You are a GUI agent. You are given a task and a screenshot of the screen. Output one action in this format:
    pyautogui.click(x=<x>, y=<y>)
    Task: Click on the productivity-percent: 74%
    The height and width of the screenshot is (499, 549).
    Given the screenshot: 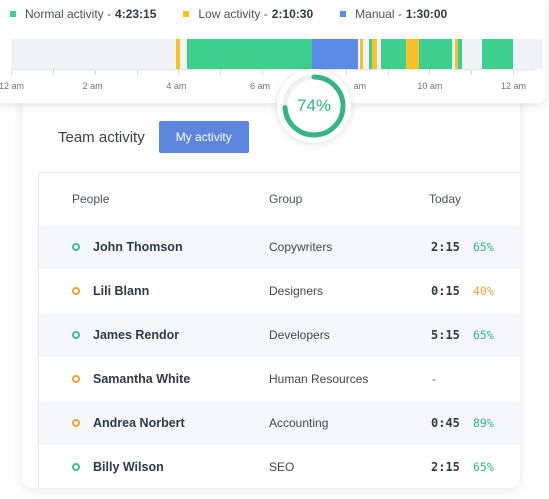 What is the action you would take?
    pyautogui.click(x=314, y=105)
    